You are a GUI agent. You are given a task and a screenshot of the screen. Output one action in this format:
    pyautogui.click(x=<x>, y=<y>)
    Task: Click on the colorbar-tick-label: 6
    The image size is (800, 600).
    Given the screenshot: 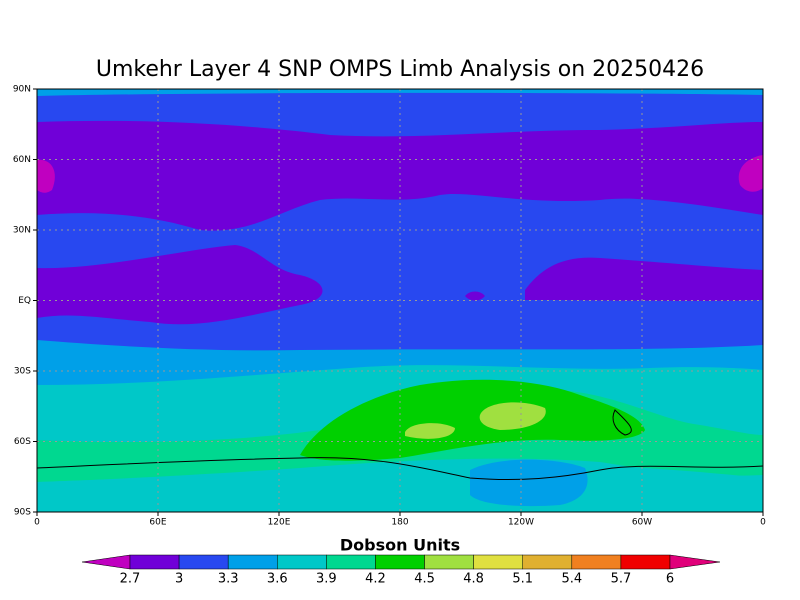 What is the action you would take?
    pyautogui.click(x=670, y=579)
    